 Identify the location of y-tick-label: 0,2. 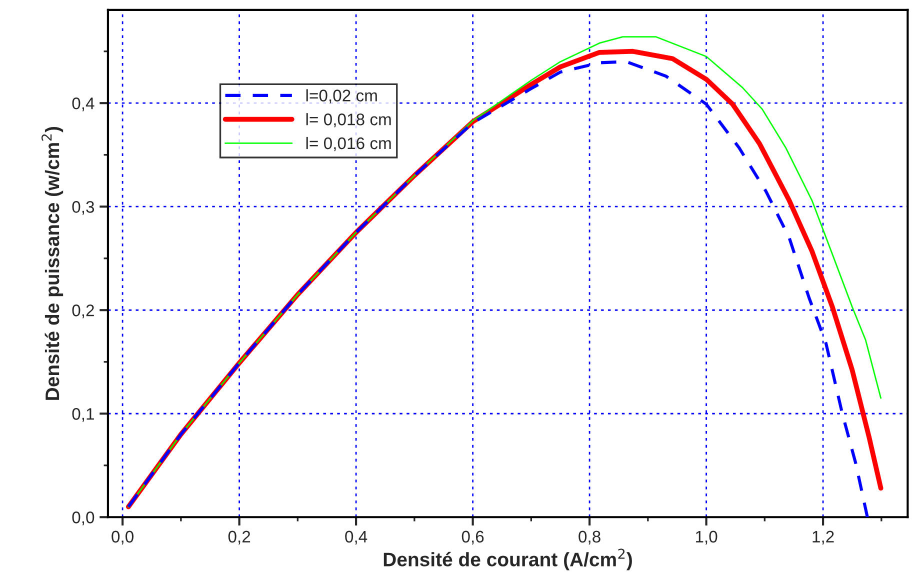
(83, 311).